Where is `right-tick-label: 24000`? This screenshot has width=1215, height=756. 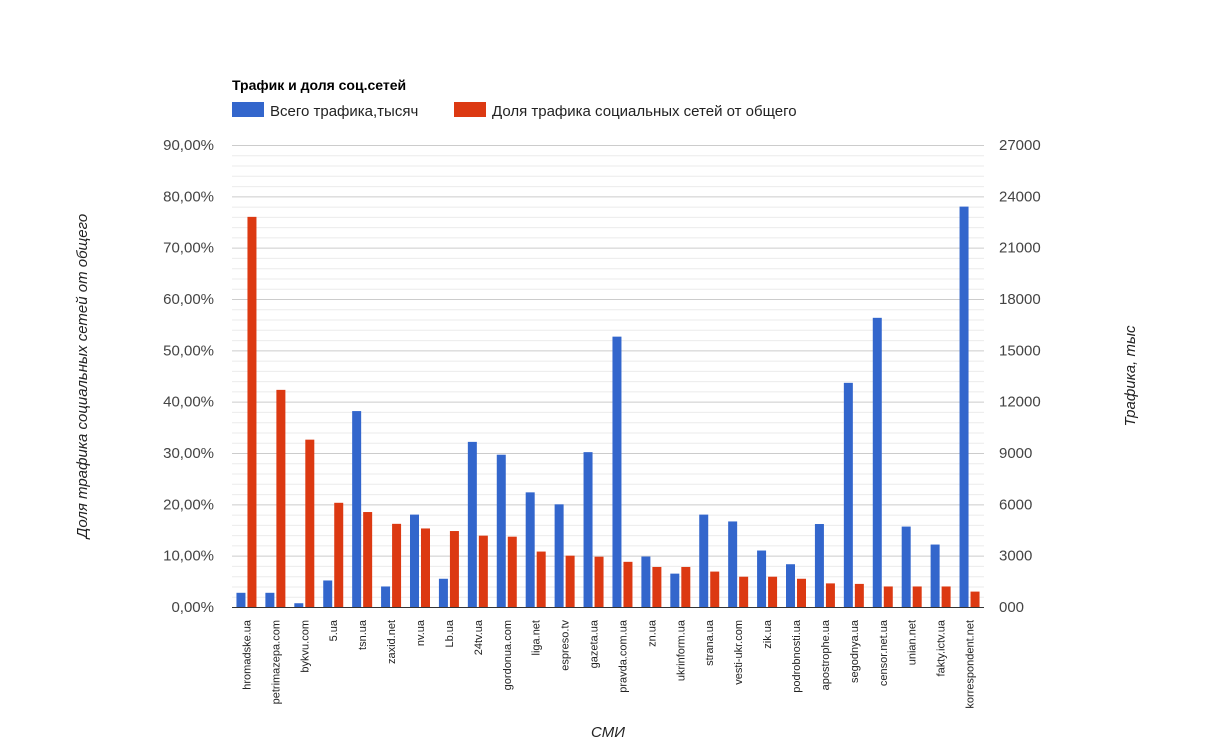
right-tick-label: 24000 is located at coordinates (1020, 196).